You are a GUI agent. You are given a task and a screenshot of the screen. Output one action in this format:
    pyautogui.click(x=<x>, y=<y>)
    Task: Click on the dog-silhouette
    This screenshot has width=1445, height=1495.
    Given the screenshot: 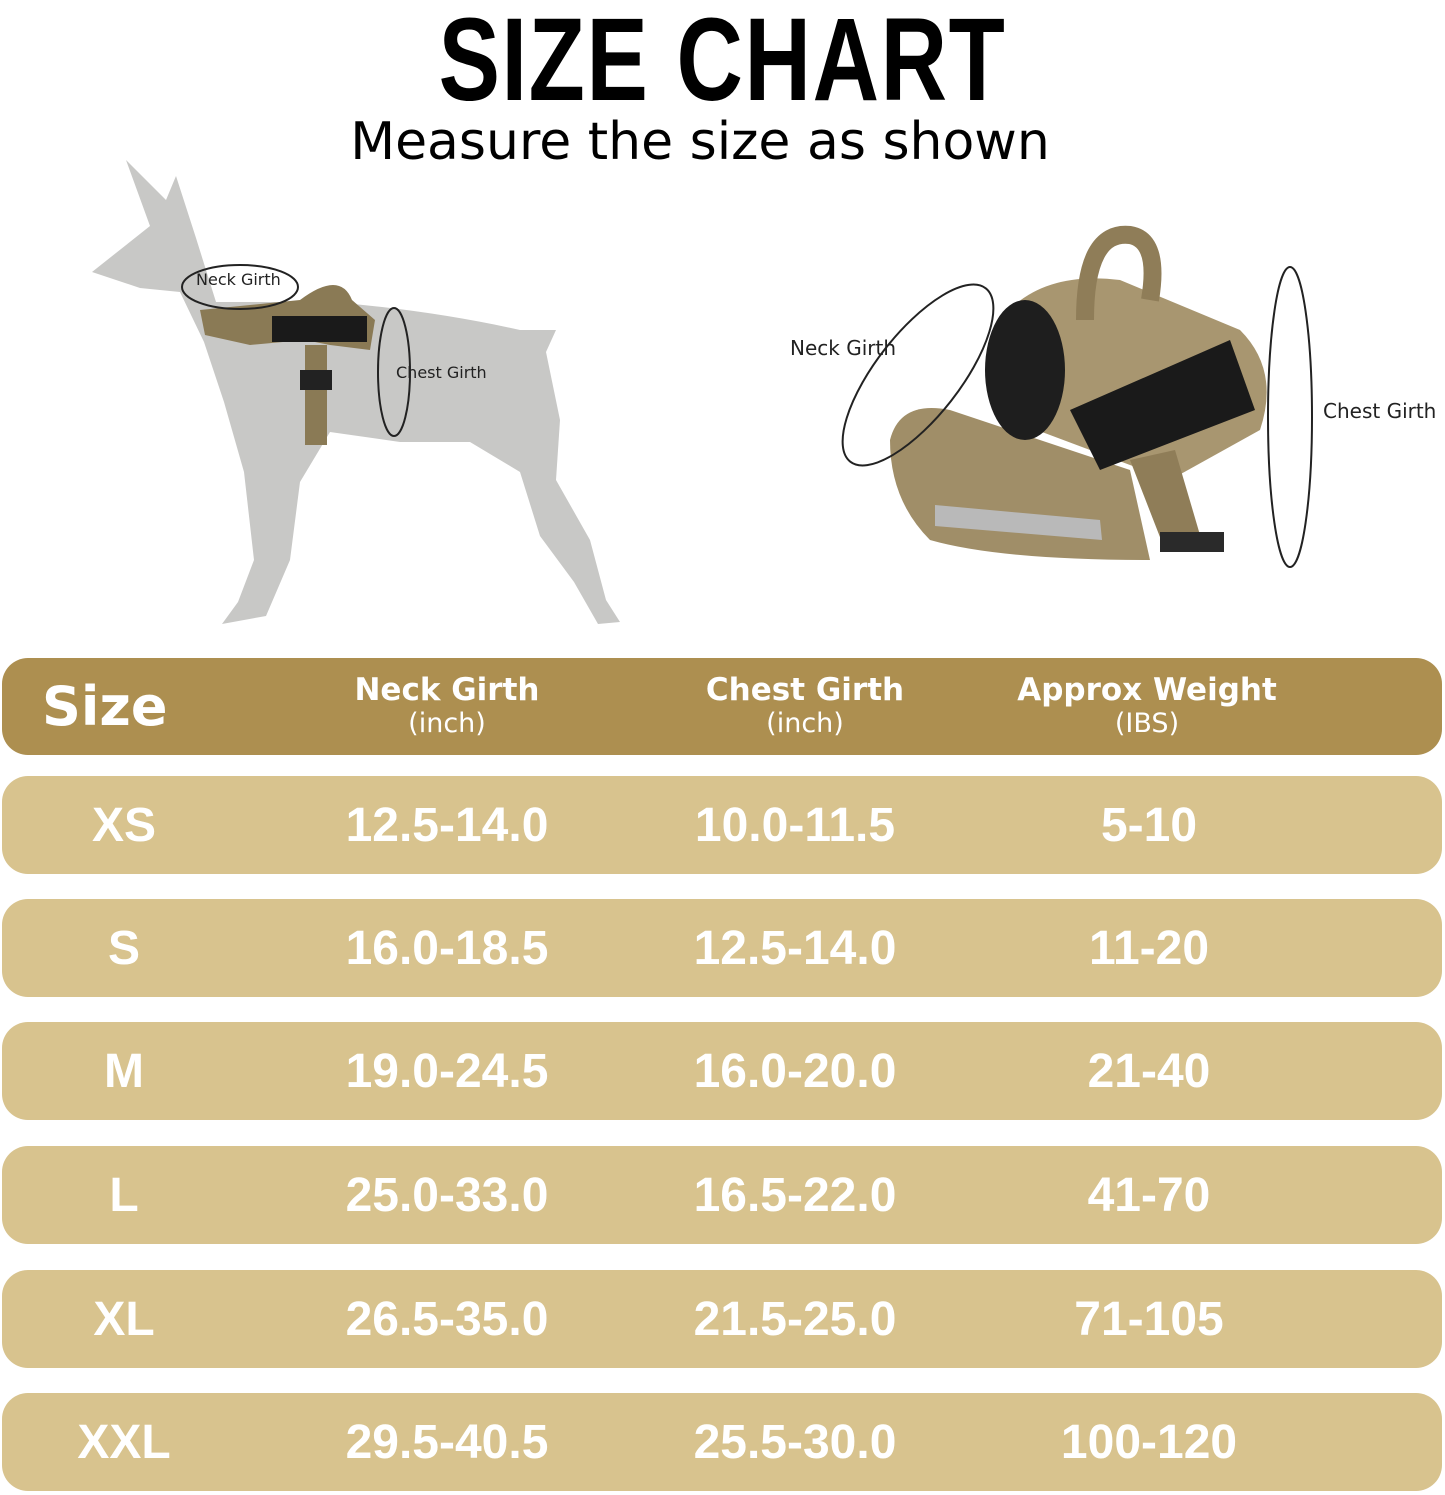 What is the action you would take?
    pyautogui.click(x=356, y=392)
    